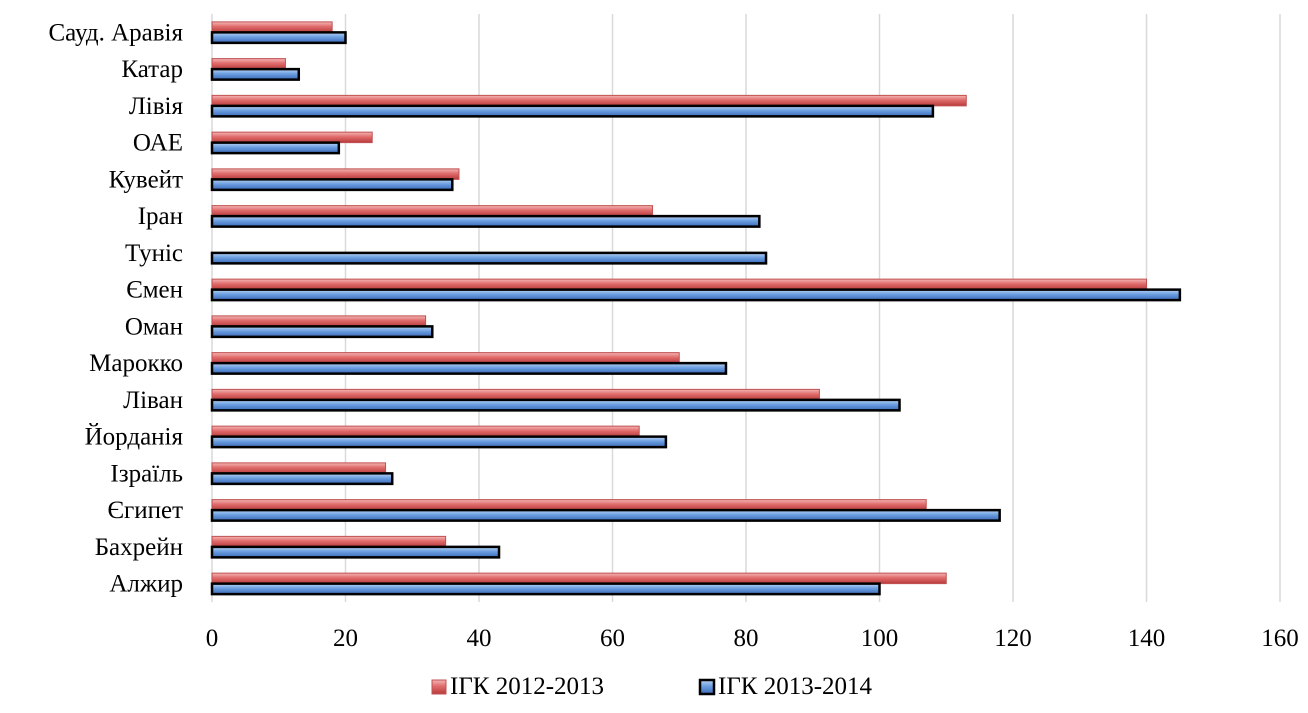 Image resolution: width=1308 pixels, height=713 pixels. What do you see at coordinates (153, 400) in the screenshot?
I see `category-label: Ліван` at bounding box center [153, 400].